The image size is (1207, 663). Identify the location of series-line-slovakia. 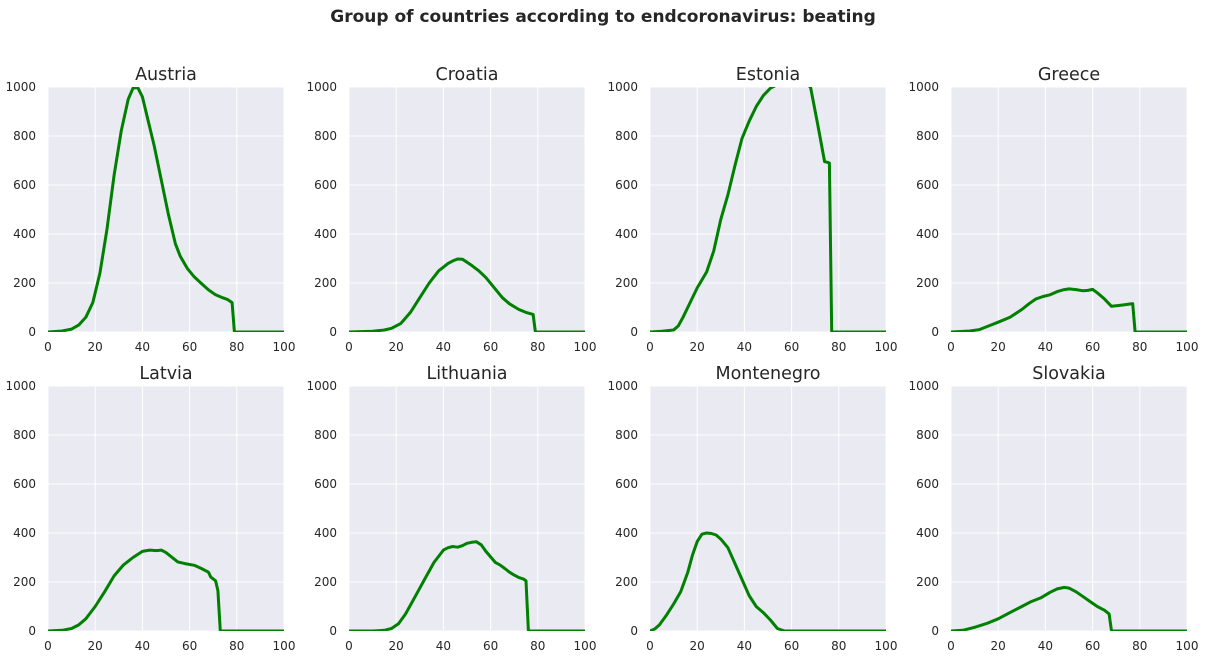
(1069, 608).